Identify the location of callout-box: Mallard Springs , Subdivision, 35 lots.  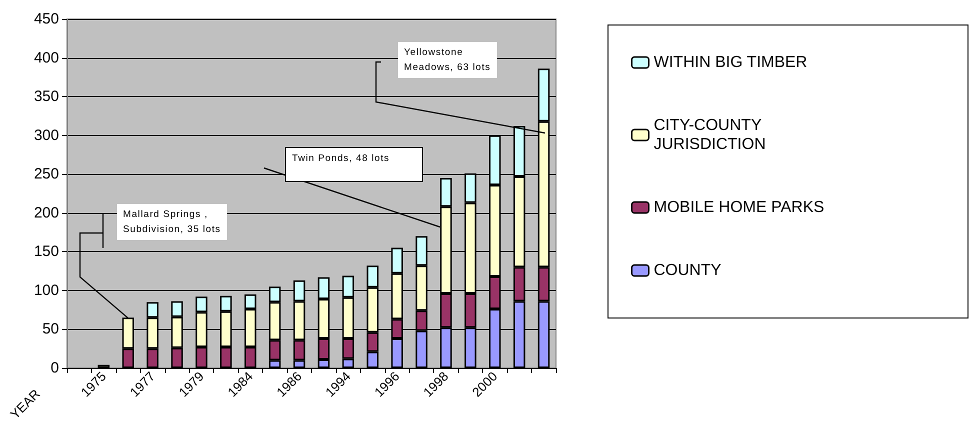
(172, 222).